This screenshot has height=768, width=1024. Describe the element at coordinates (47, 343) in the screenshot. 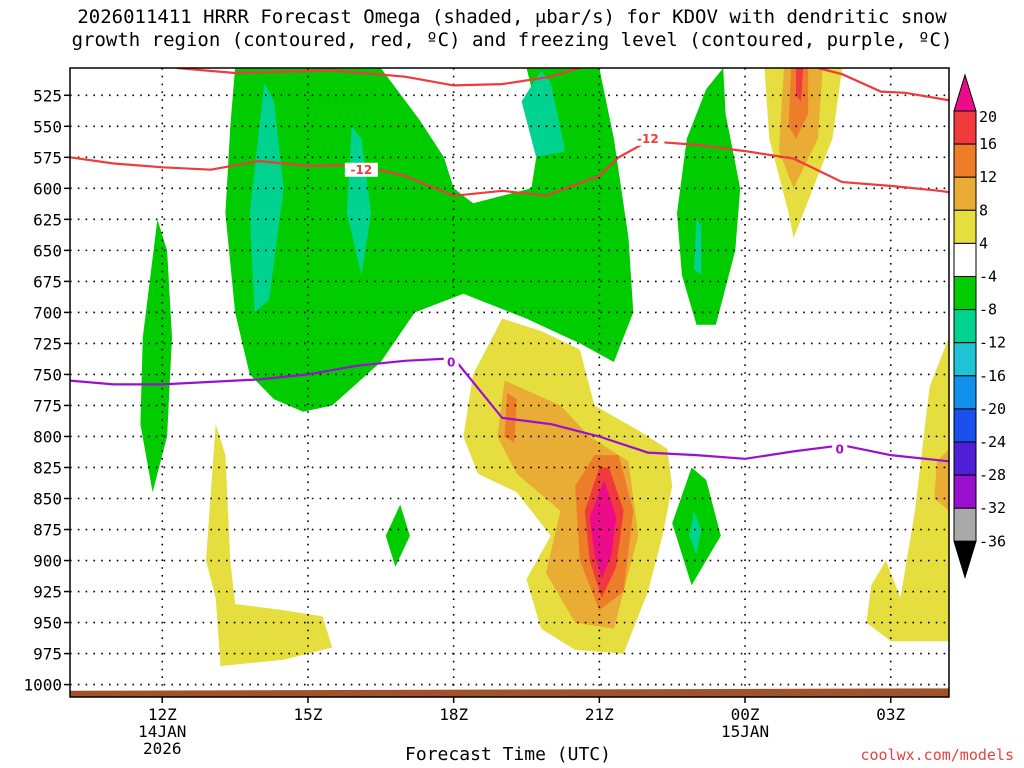

I see `y-tick-label: 725` at that location.